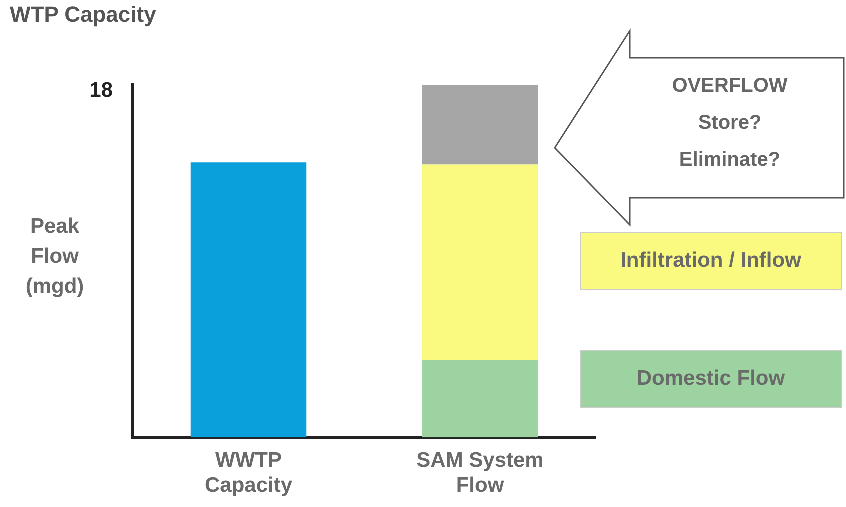 This screenshot has height=507, width=846. What do you see at coordinates (730, 123) in the screenshot?
I see `text: OVERFLOW Store? Eliminate?` at bounding box center [730, 123].